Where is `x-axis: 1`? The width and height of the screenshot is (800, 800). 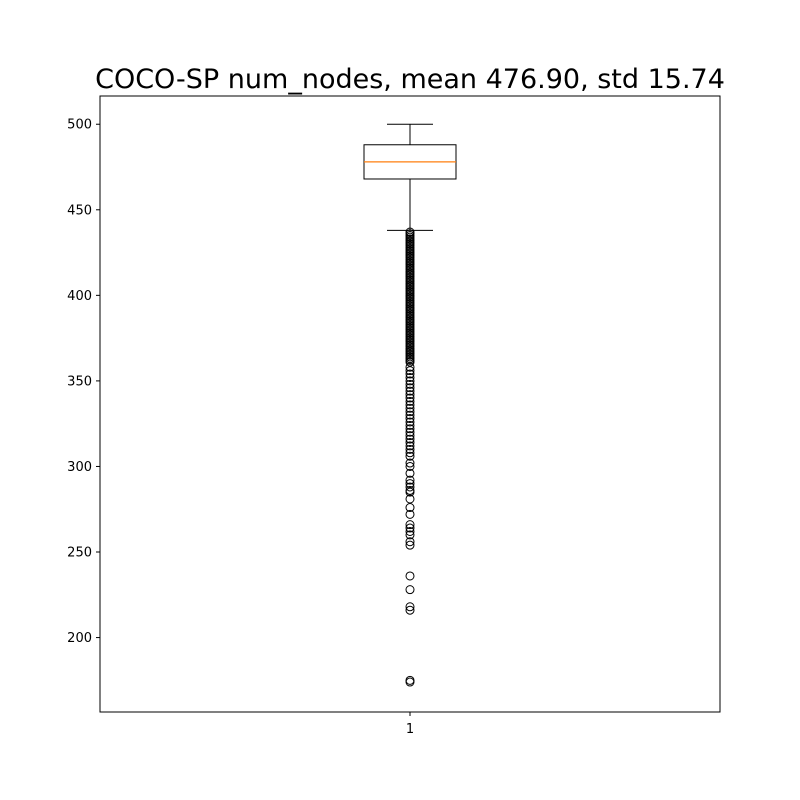 x-axis: 1 is located at coordinates (410, 724).